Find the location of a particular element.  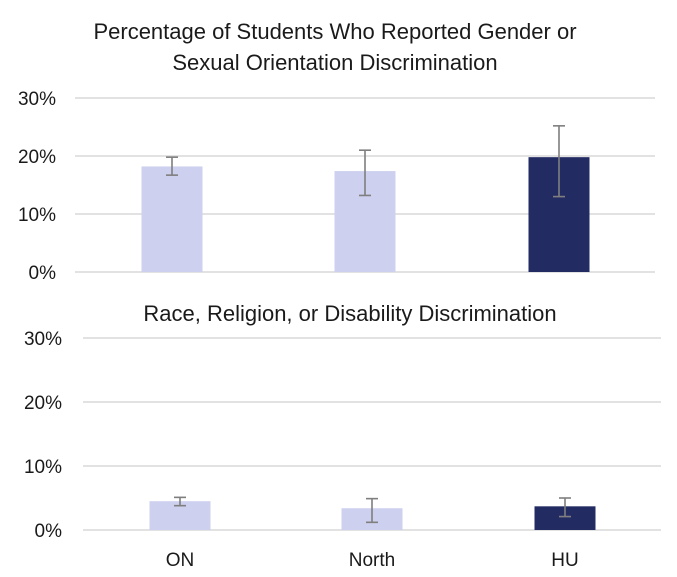

x-tick-label: ON is located at coordinates (180, 560).